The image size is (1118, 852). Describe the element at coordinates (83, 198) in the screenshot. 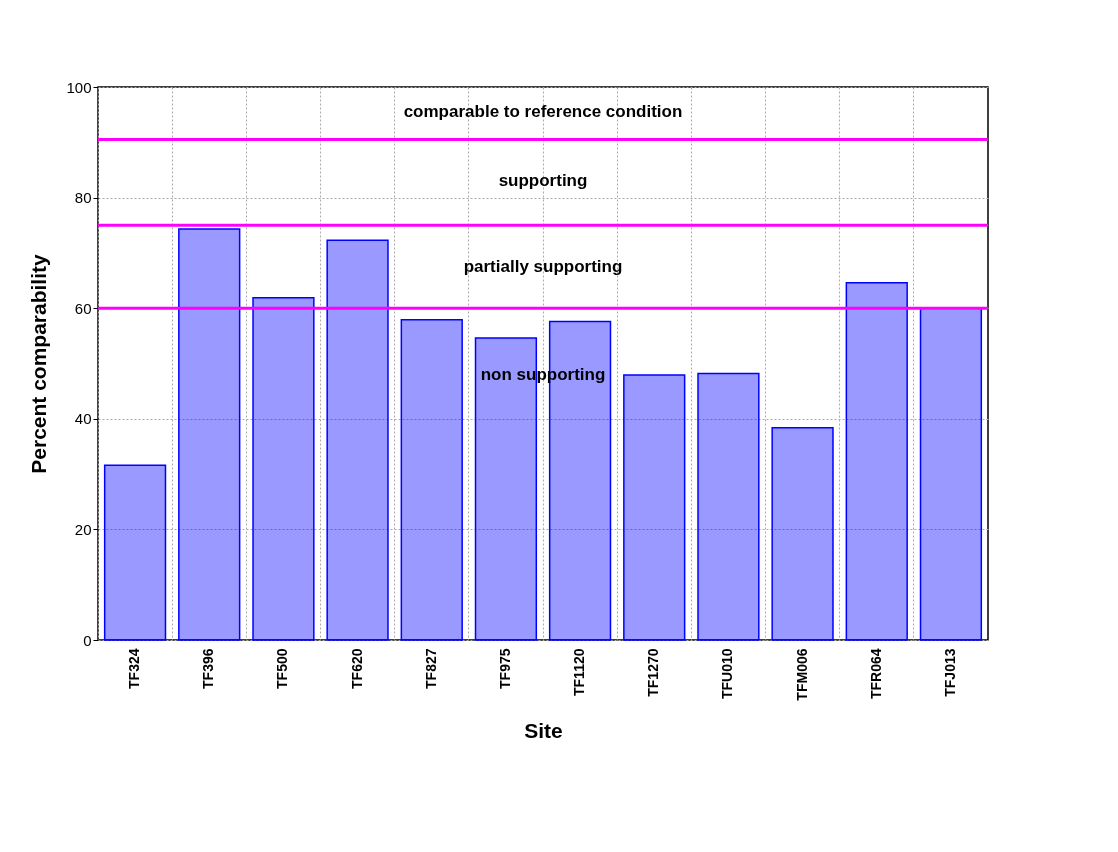

I see `y-tick-label: 80` at that location.